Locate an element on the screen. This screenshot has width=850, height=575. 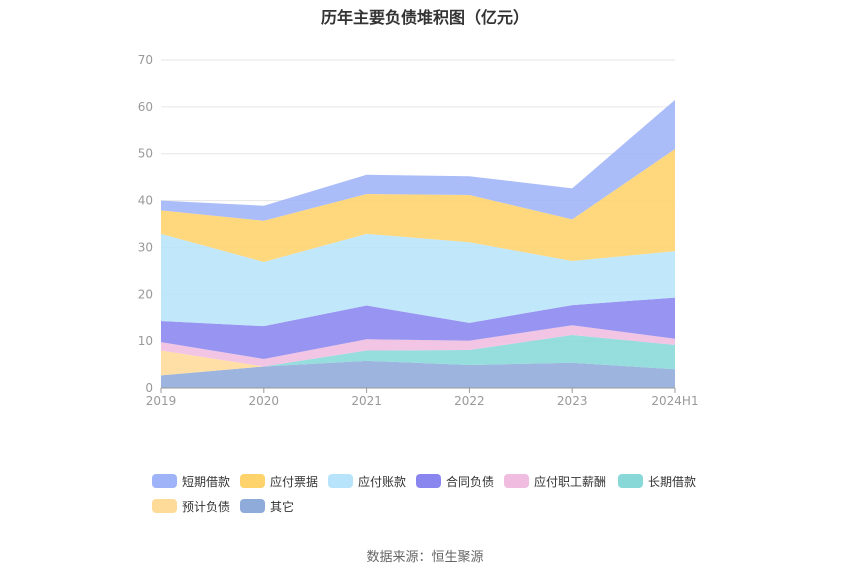
legend-item: 合同负债 is located at coordinates (455, 481).